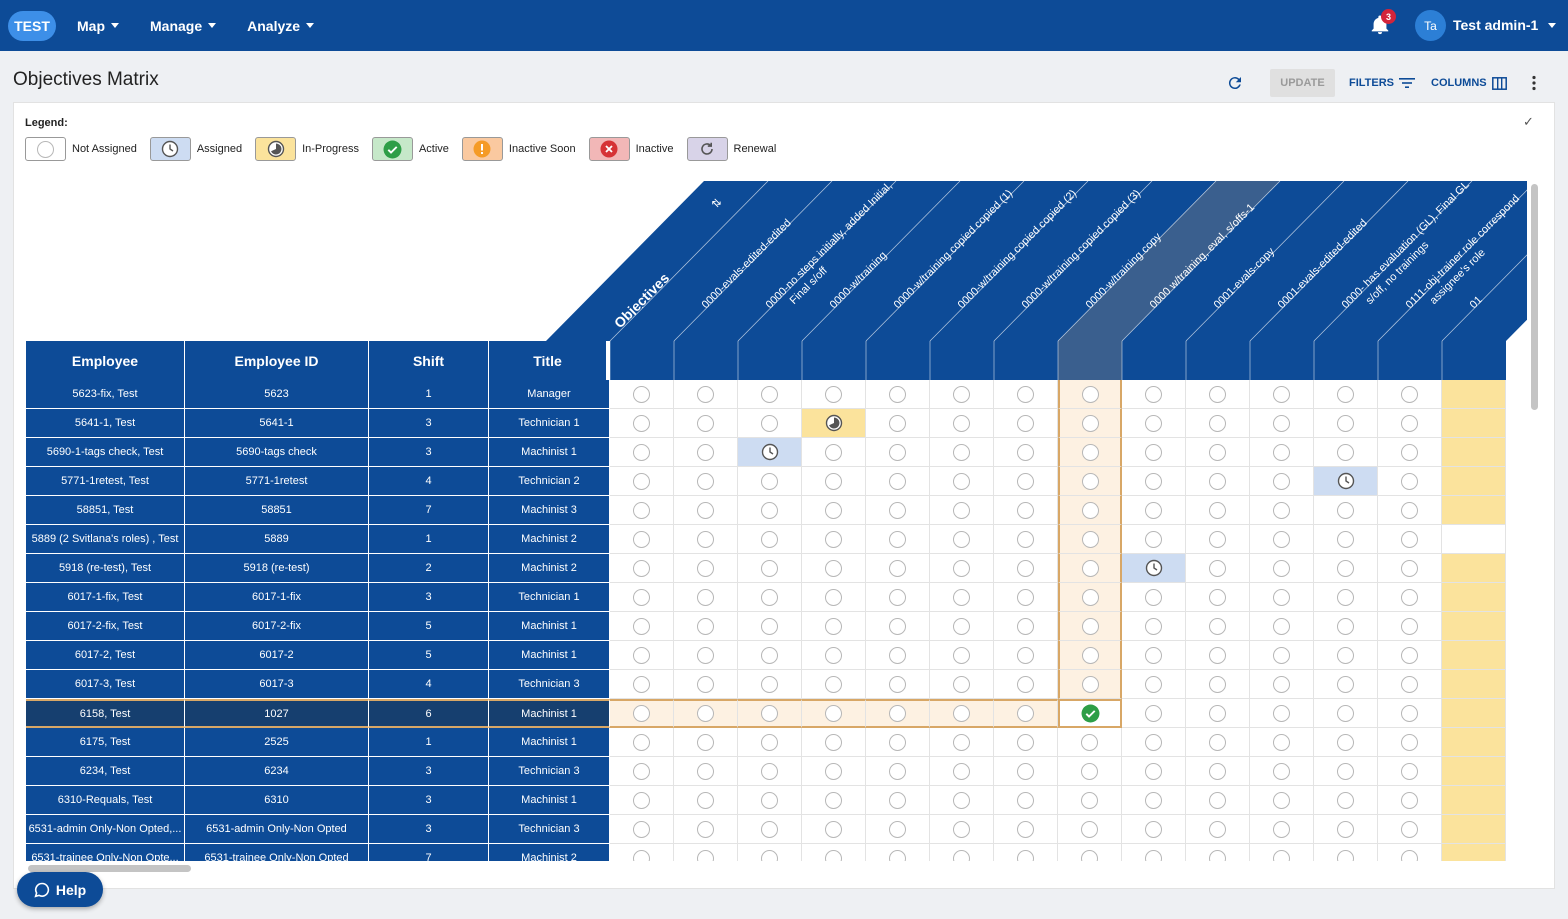 This screenshot has width=1568, height=919. What do you see at coordinates (548, 360) in the screenshot?
I see `col-header-title: Title` at bounding box center [548, 360].